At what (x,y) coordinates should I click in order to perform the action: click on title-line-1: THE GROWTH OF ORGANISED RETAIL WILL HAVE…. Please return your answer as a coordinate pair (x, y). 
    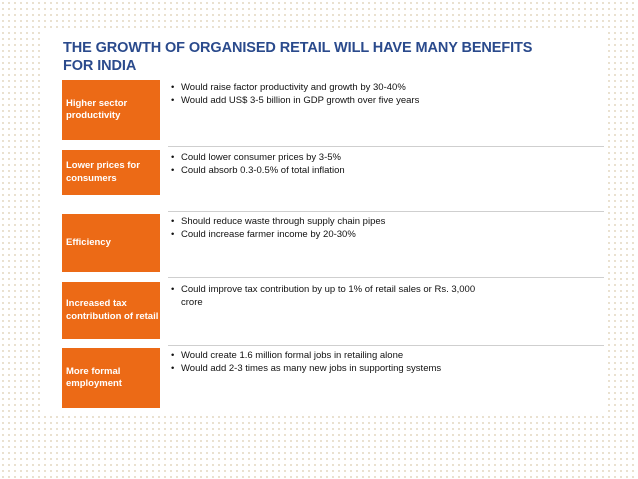
    Looking at the image, I should click on (298, 48).